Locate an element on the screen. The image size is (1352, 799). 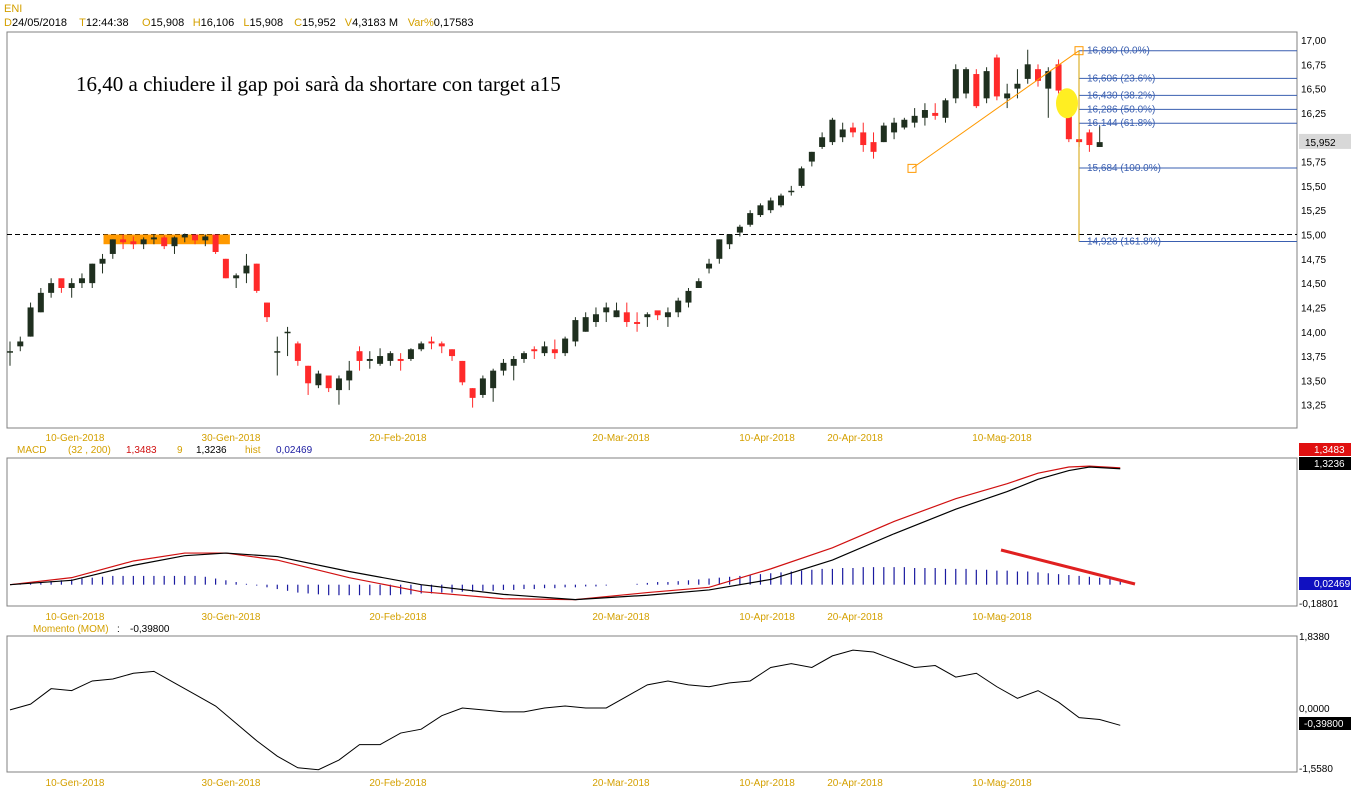
trend-end-handle is located at coordinates (1079, 51).